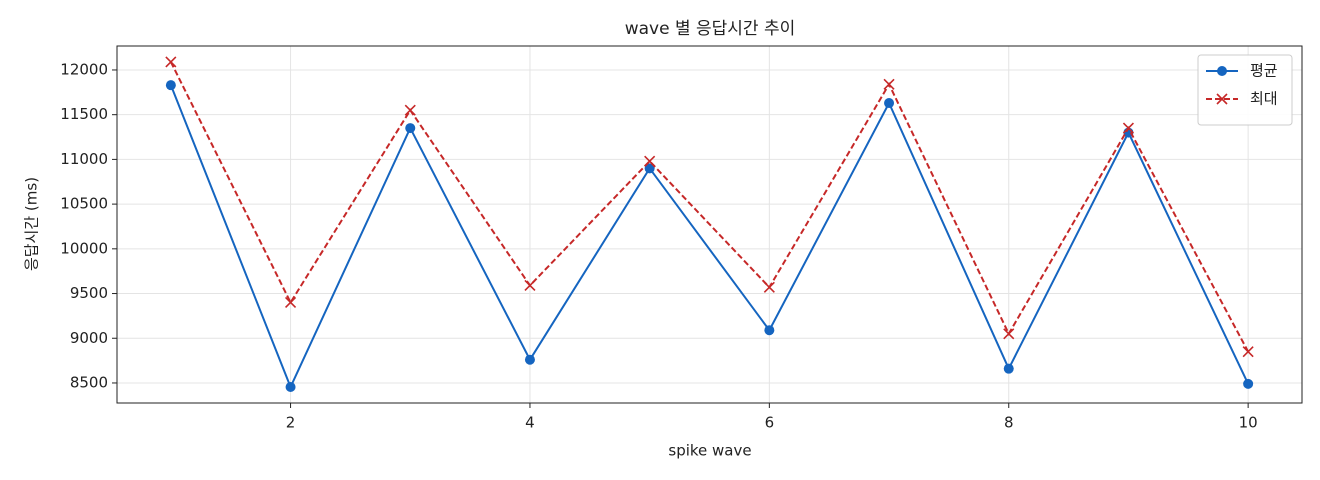  Describe the element at coordinates (32, 224) in the screenshot. I see `y-axis-label: 응답시간 (ms)` at that location.